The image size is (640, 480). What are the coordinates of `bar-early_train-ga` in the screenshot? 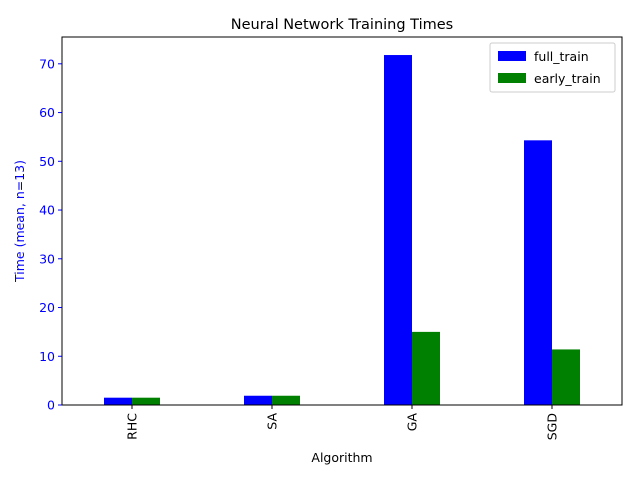 It's located at (426, 368).